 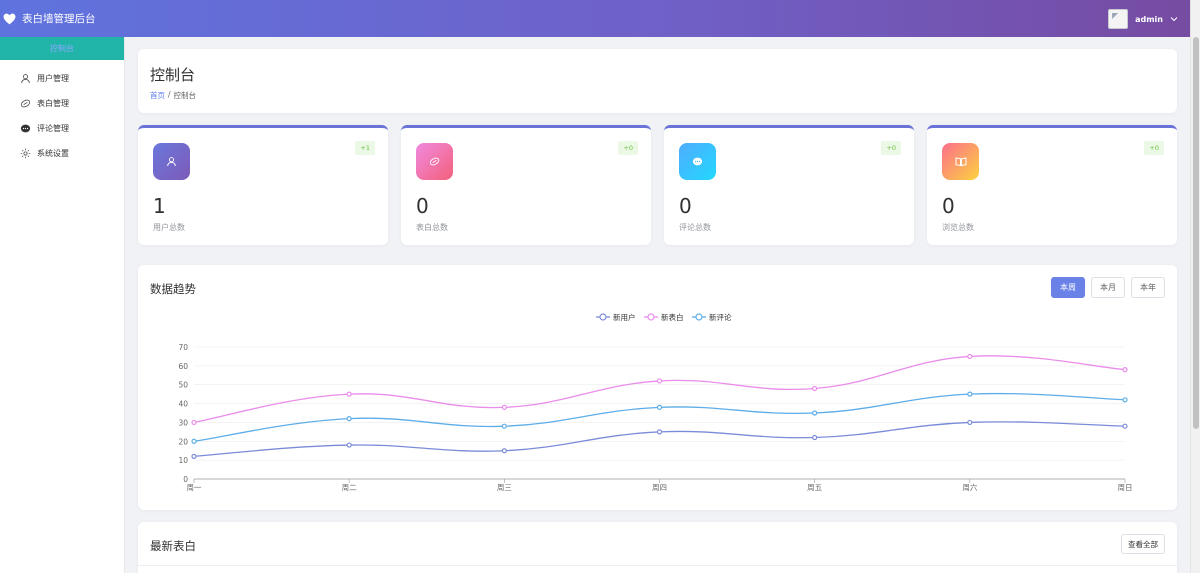 What do you see at coordinates (720, 317) in the screenshot?
I see `legend-label: 新评论` at bounding box center [720, 317].